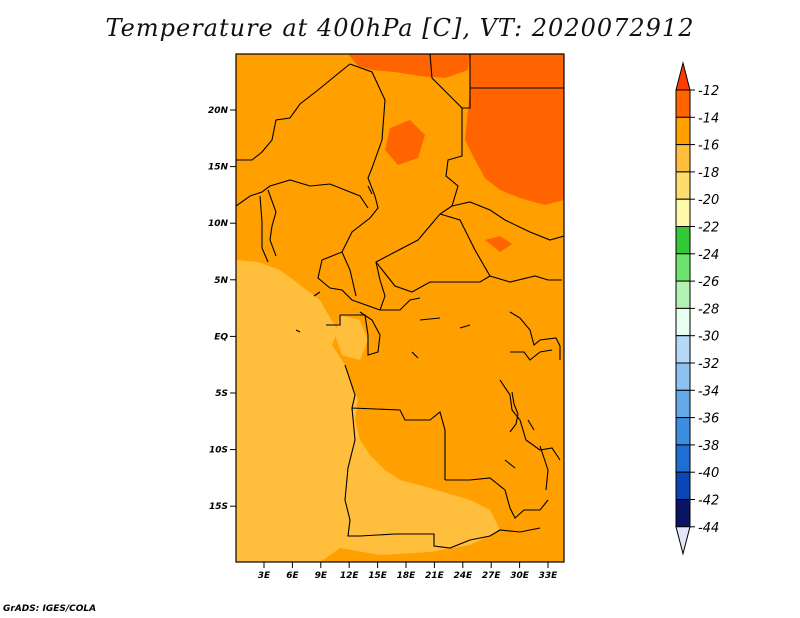 This screenshot has width=800, height=618. Describe the element at coordinates (350, 576) in the screenshot. I see `lon-label: 12E` at that location.